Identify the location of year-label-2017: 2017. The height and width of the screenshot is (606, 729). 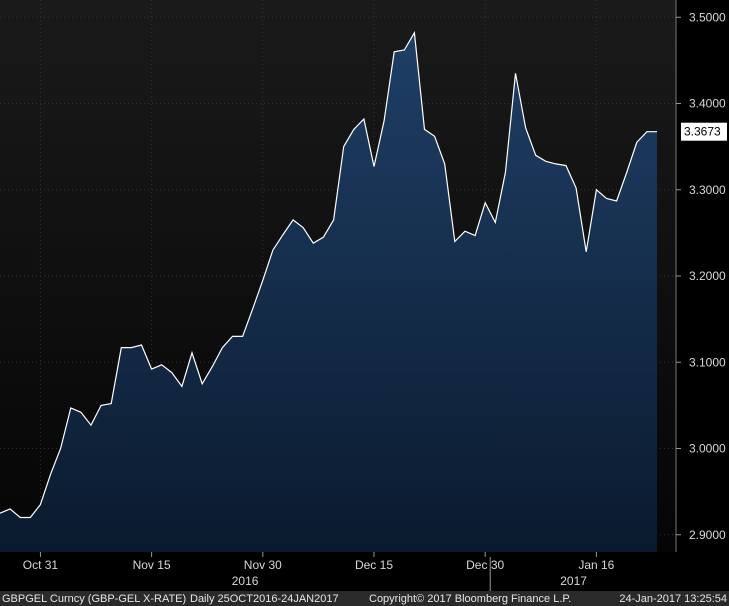
(573, 581).